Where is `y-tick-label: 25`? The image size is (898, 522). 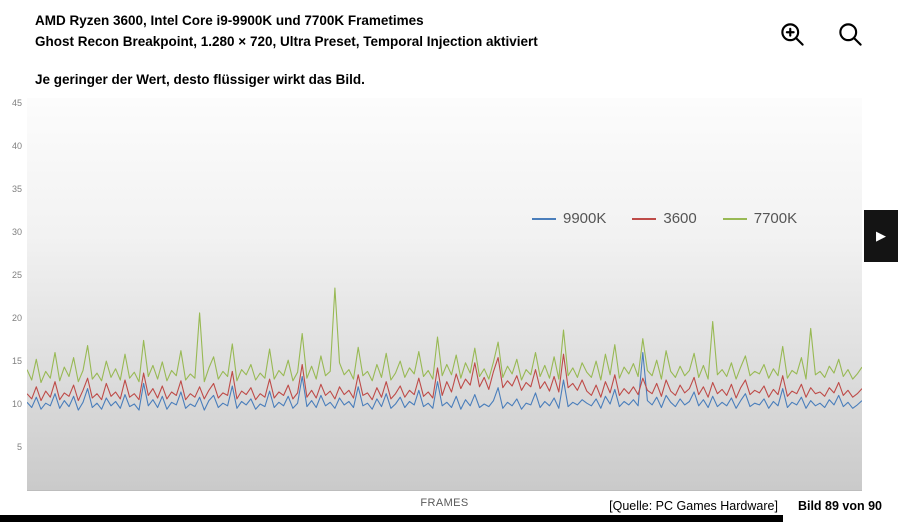 y-tick-label: 25 is located at coordinates (16, 275).